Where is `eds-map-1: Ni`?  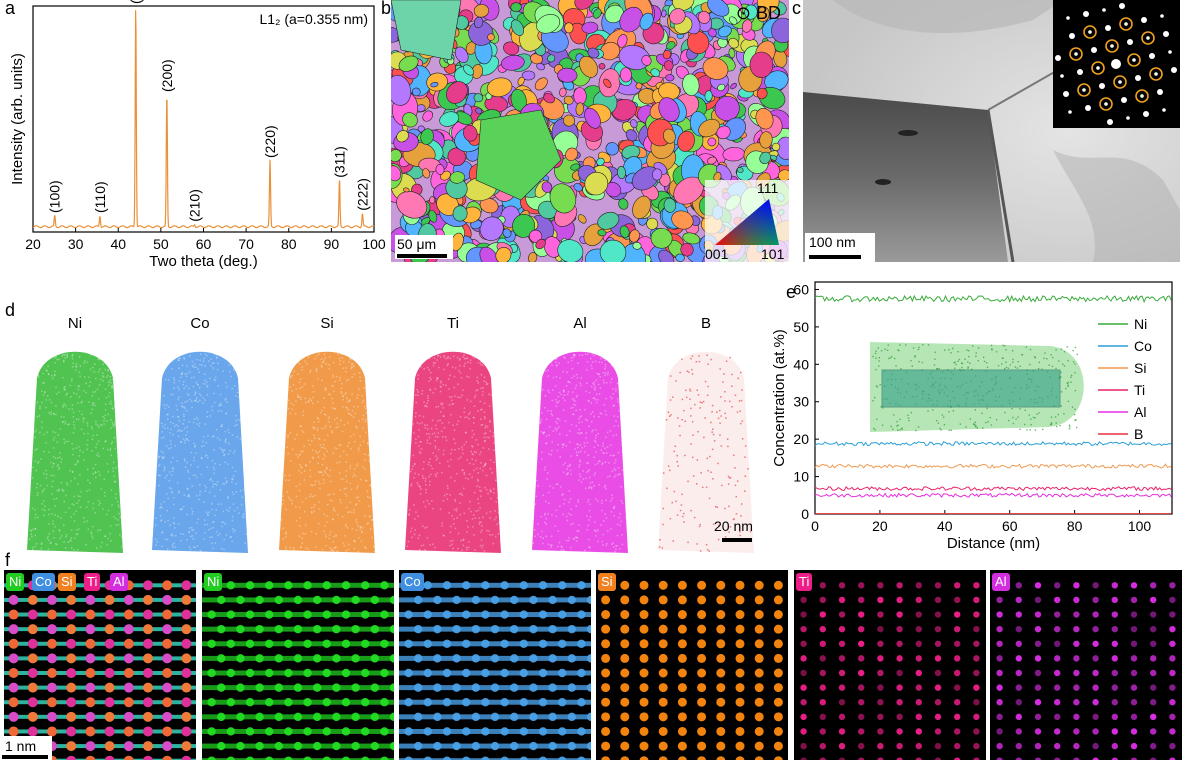
eds-map-1: Ni is located at coordinates (298, 665).